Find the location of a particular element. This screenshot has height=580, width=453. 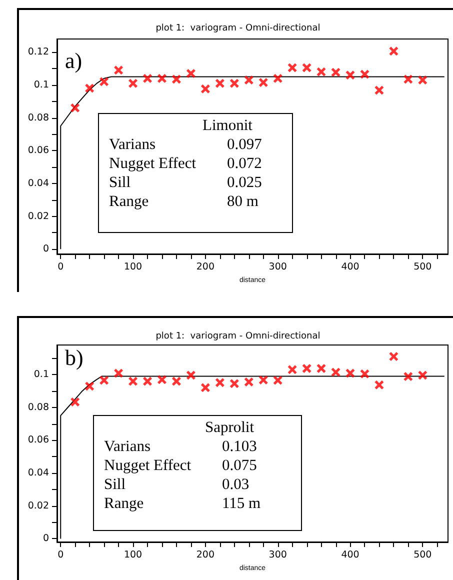

annotation: 0.025 is located at coordinates (244, 182).